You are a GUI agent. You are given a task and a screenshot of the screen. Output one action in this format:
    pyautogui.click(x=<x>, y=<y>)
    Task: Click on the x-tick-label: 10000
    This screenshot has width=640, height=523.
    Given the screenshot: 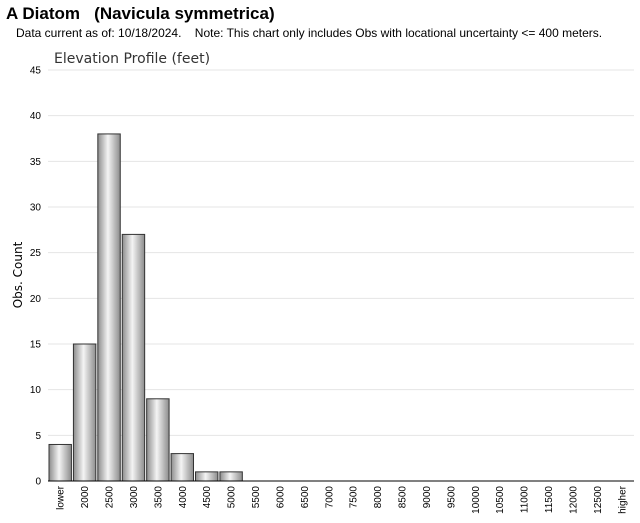 What is the action you would take?
    pyautogui.click(x=476, y=500)
    